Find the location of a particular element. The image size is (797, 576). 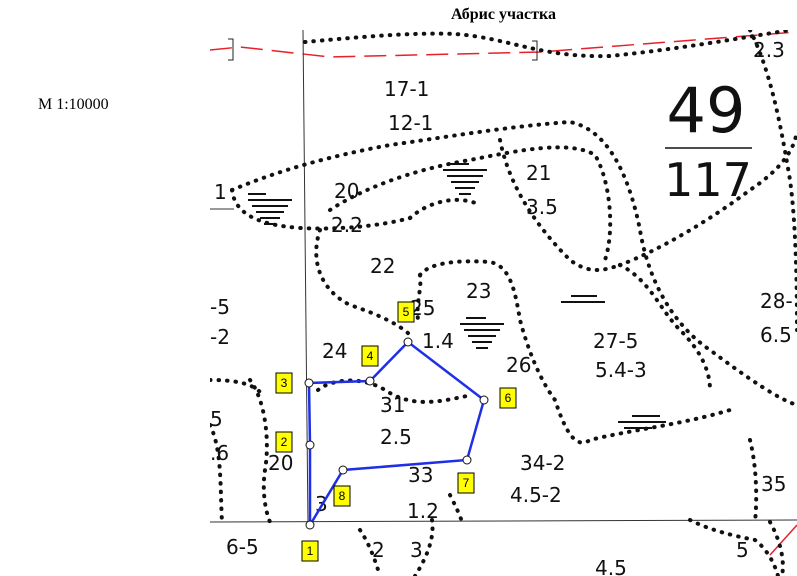

point-number: 6 is located at coordinates (508, 398).